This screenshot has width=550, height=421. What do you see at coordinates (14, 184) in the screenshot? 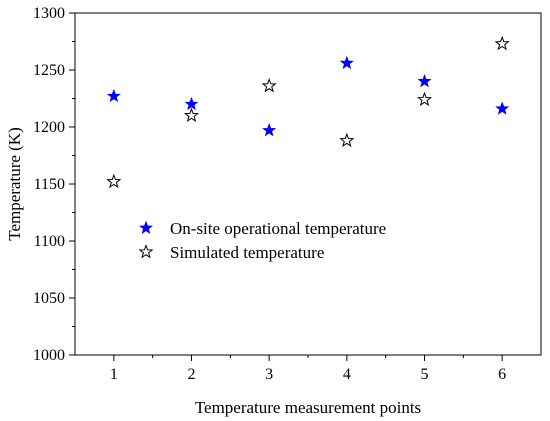
I see `y-axis-title: Temperature (K)` at bounding box center [14, 184].